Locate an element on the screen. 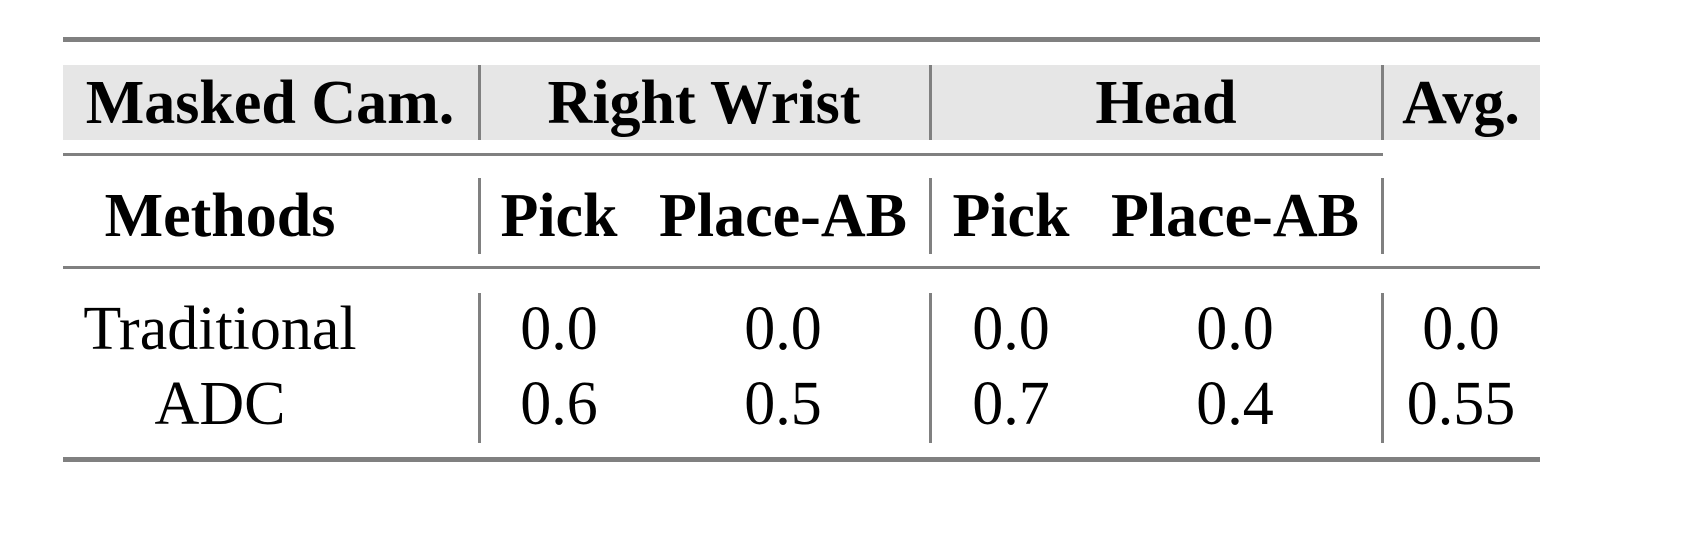 Image resolution: width=1698 pixels, height=536 pixels. cell-value: 0.4 is located at coordinates (1235, 404).